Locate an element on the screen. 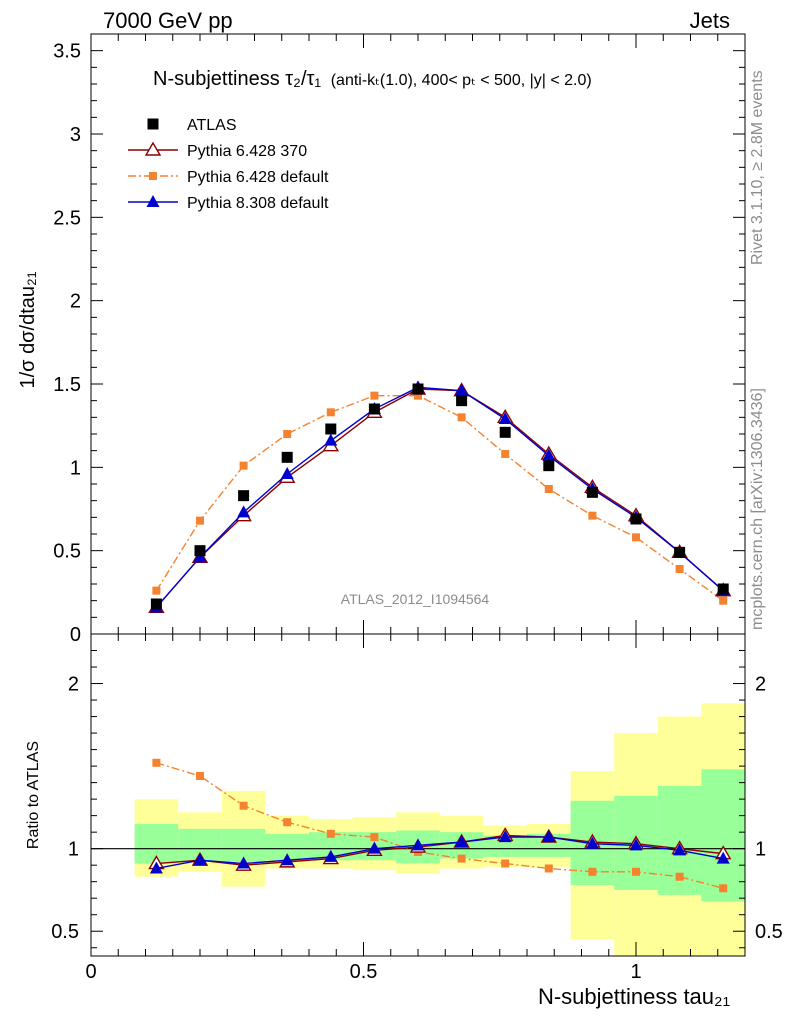 The width and height of the screenshot is (786, 1024). ratio-series is located at coordinates (440, 825).